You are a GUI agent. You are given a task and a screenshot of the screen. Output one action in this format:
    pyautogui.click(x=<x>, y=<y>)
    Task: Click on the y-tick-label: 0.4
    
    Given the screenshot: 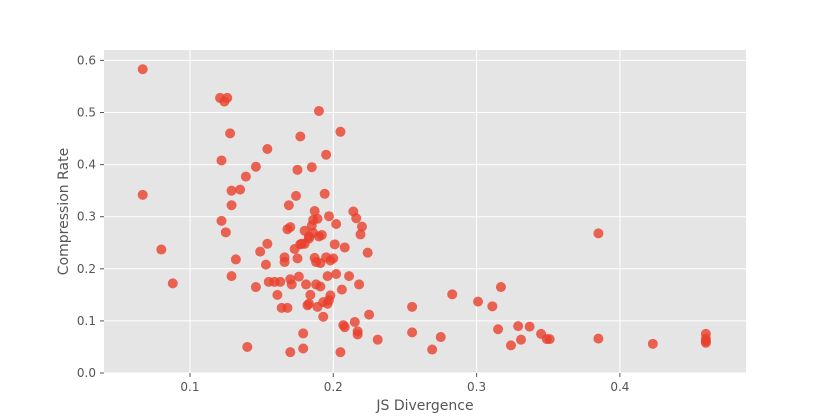 What is the action you would take?
    pyautogui.click(x=86, y=165)
    